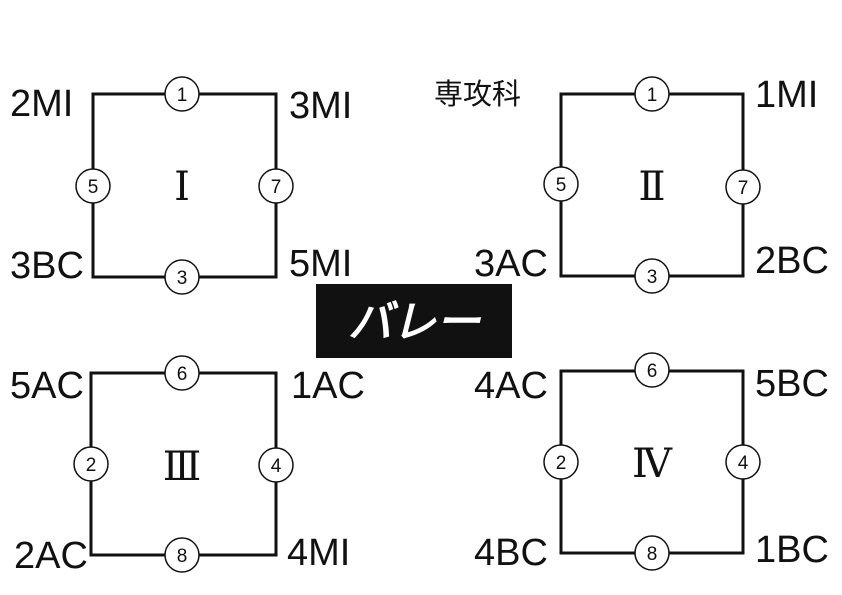 The width and height of the screenshot is (842, 595). What do you see at coordinates (320, 106) in the screenshot?
I see `group-1-team-top-right: 3MI` at bounding box center [320, 106].